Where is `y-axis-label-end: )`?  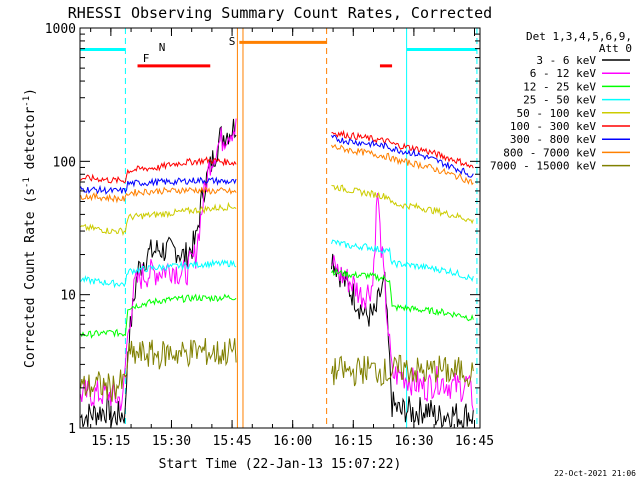
y-axis-label-end: ) is located at coordinates (30, 92).